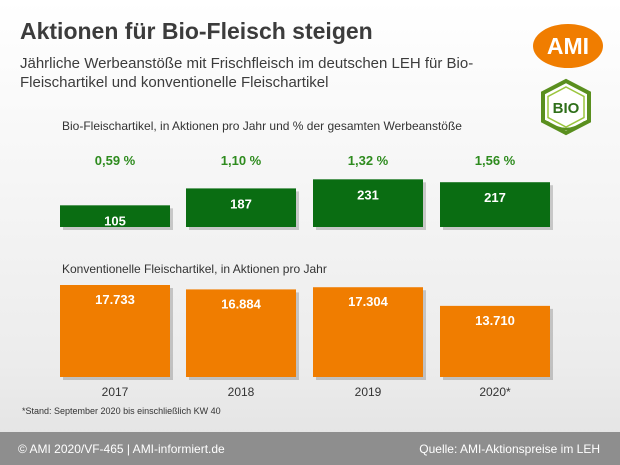 This screenshot has height=465, width=620. I want to click on bio-bar-2018, so click(241, 207).